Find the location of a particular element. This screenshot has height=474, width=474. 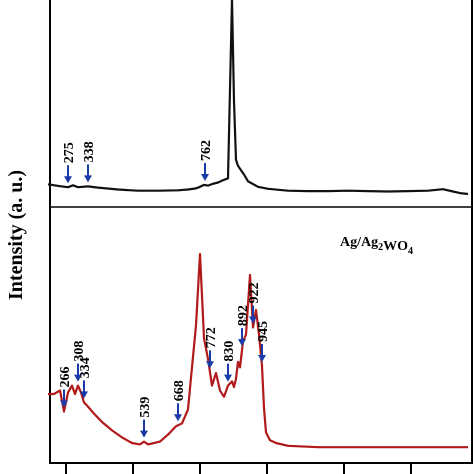

peak-label: 338 is located at coordinates (89, 151).